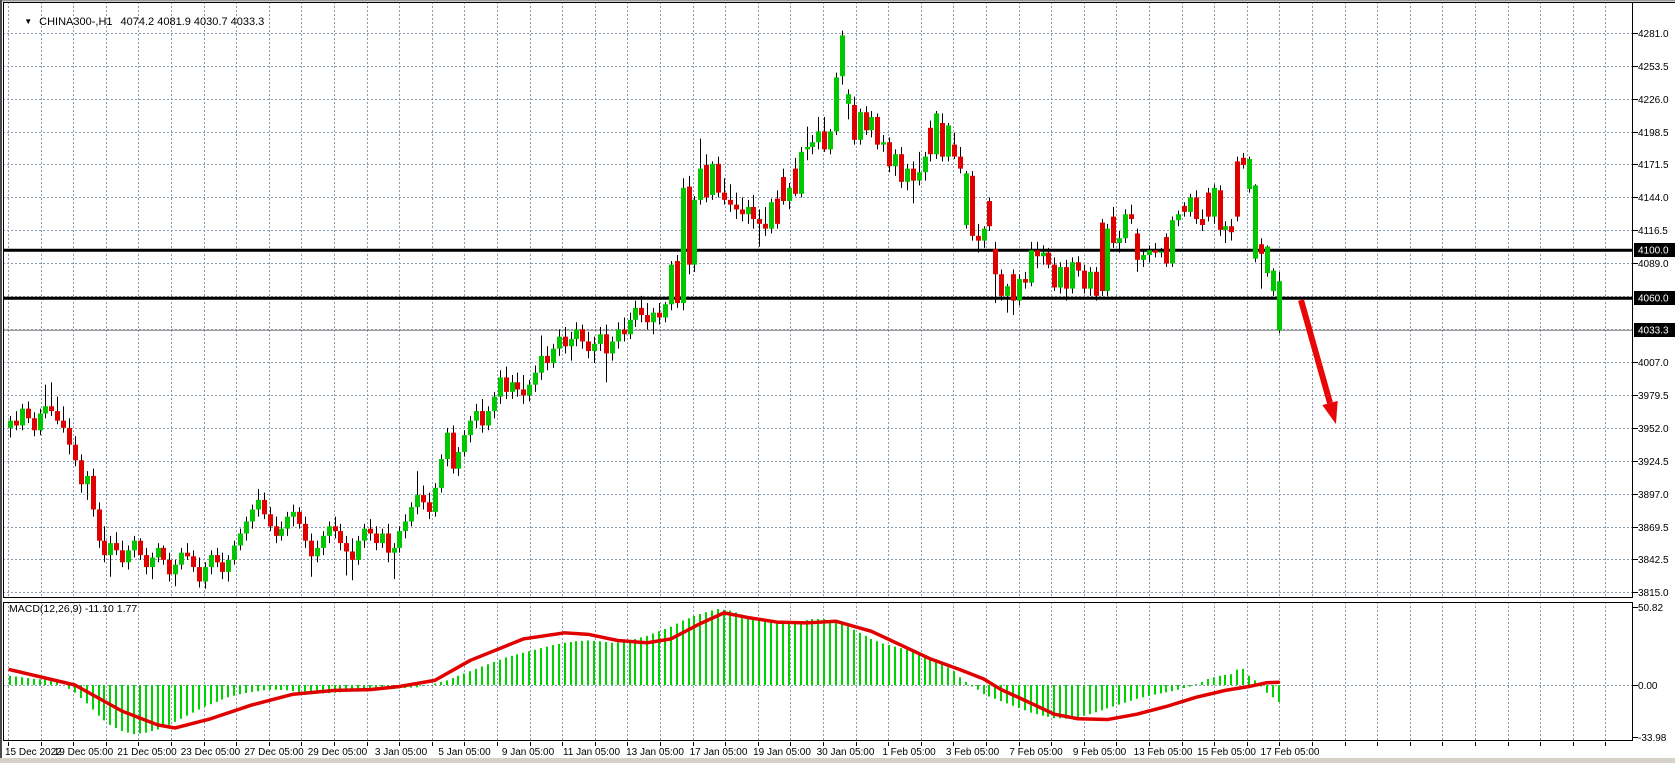 Image resolution: width=1675 pixels, height=763 pixels. I want to click on time-axis-label: 15 Feb 05:00, so click(1226, 752).